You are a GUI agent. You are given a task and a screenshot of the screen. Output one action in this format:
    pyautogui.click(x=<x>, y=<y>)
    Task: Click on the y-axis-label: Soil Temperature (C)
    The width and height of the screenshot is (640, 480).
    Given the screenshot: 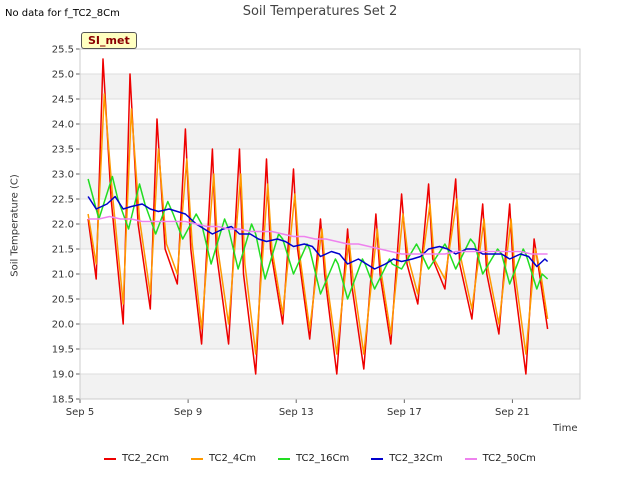 What is the action you would take?
    pyautogui.click(x=15, y=225)
    